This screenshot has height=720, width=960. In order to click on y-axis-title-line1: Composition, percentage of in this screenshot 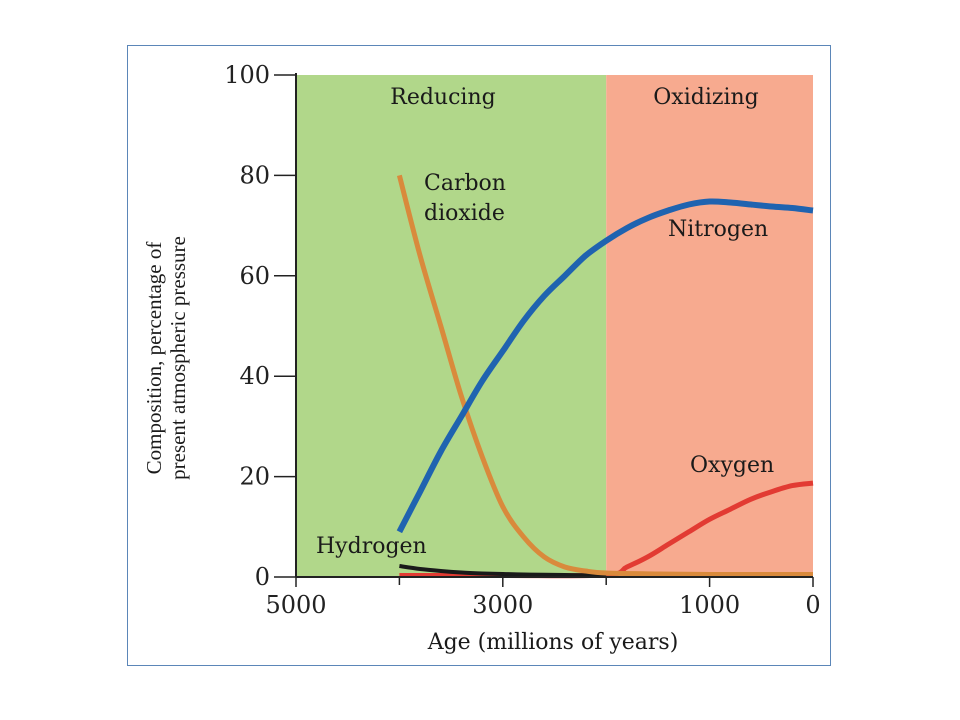, I will do `click(154, 358)`.